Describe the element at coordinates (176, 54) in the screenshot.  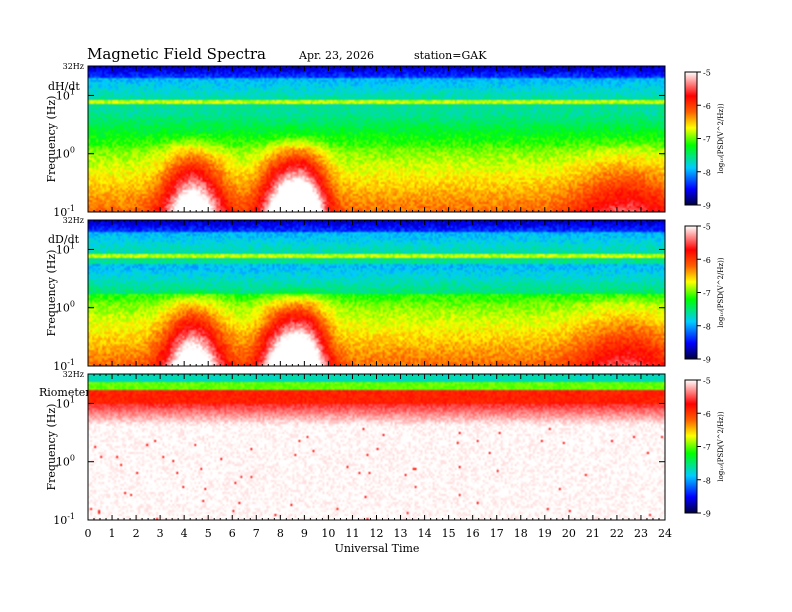
I see `figure-title: Magnetic Field Spectra` at that location.